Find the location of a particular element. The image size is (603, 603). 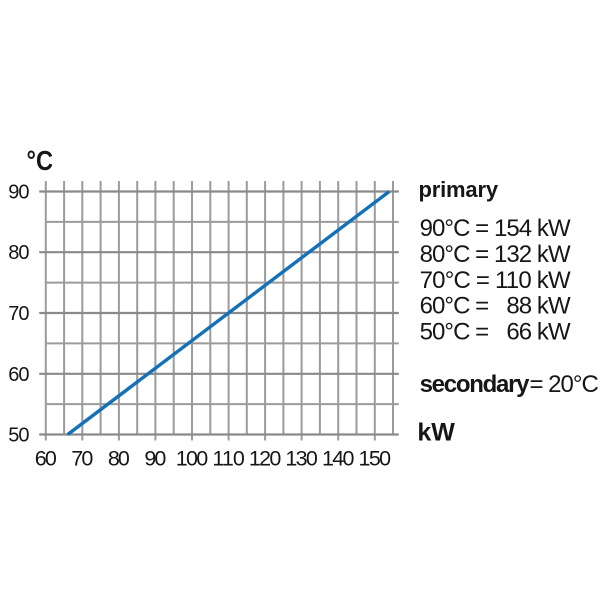

svg-text: kW is located at coordinates (436, 433).